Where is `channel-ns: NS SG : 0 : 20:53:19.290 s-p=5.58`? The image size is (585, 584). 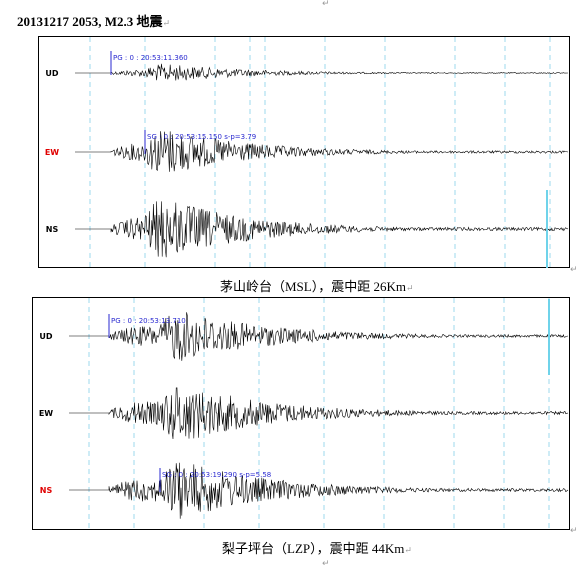 channel-ns: NS SG : 0 : 20:53:19.290 s-p=5.58 is located at coordinates (304, 490).